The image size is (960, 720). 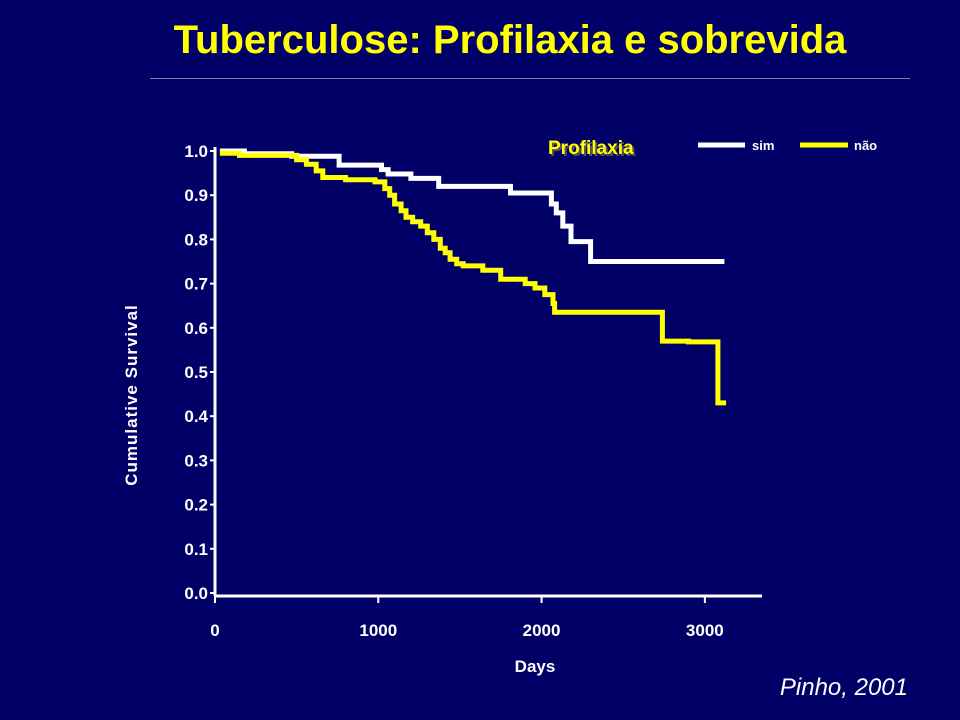 I want to click on legend-label-nao: não, so click(x=865, y=145).